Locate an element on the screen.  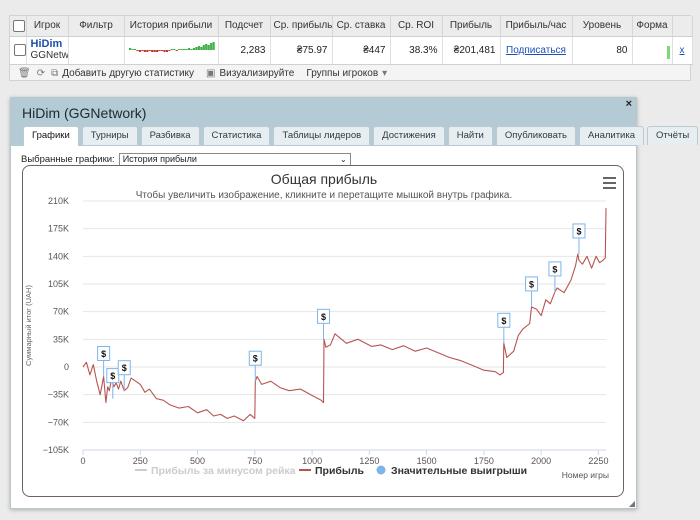
tab-leaderboards: Таблицы лидеров is located at coordinates (322, 135).